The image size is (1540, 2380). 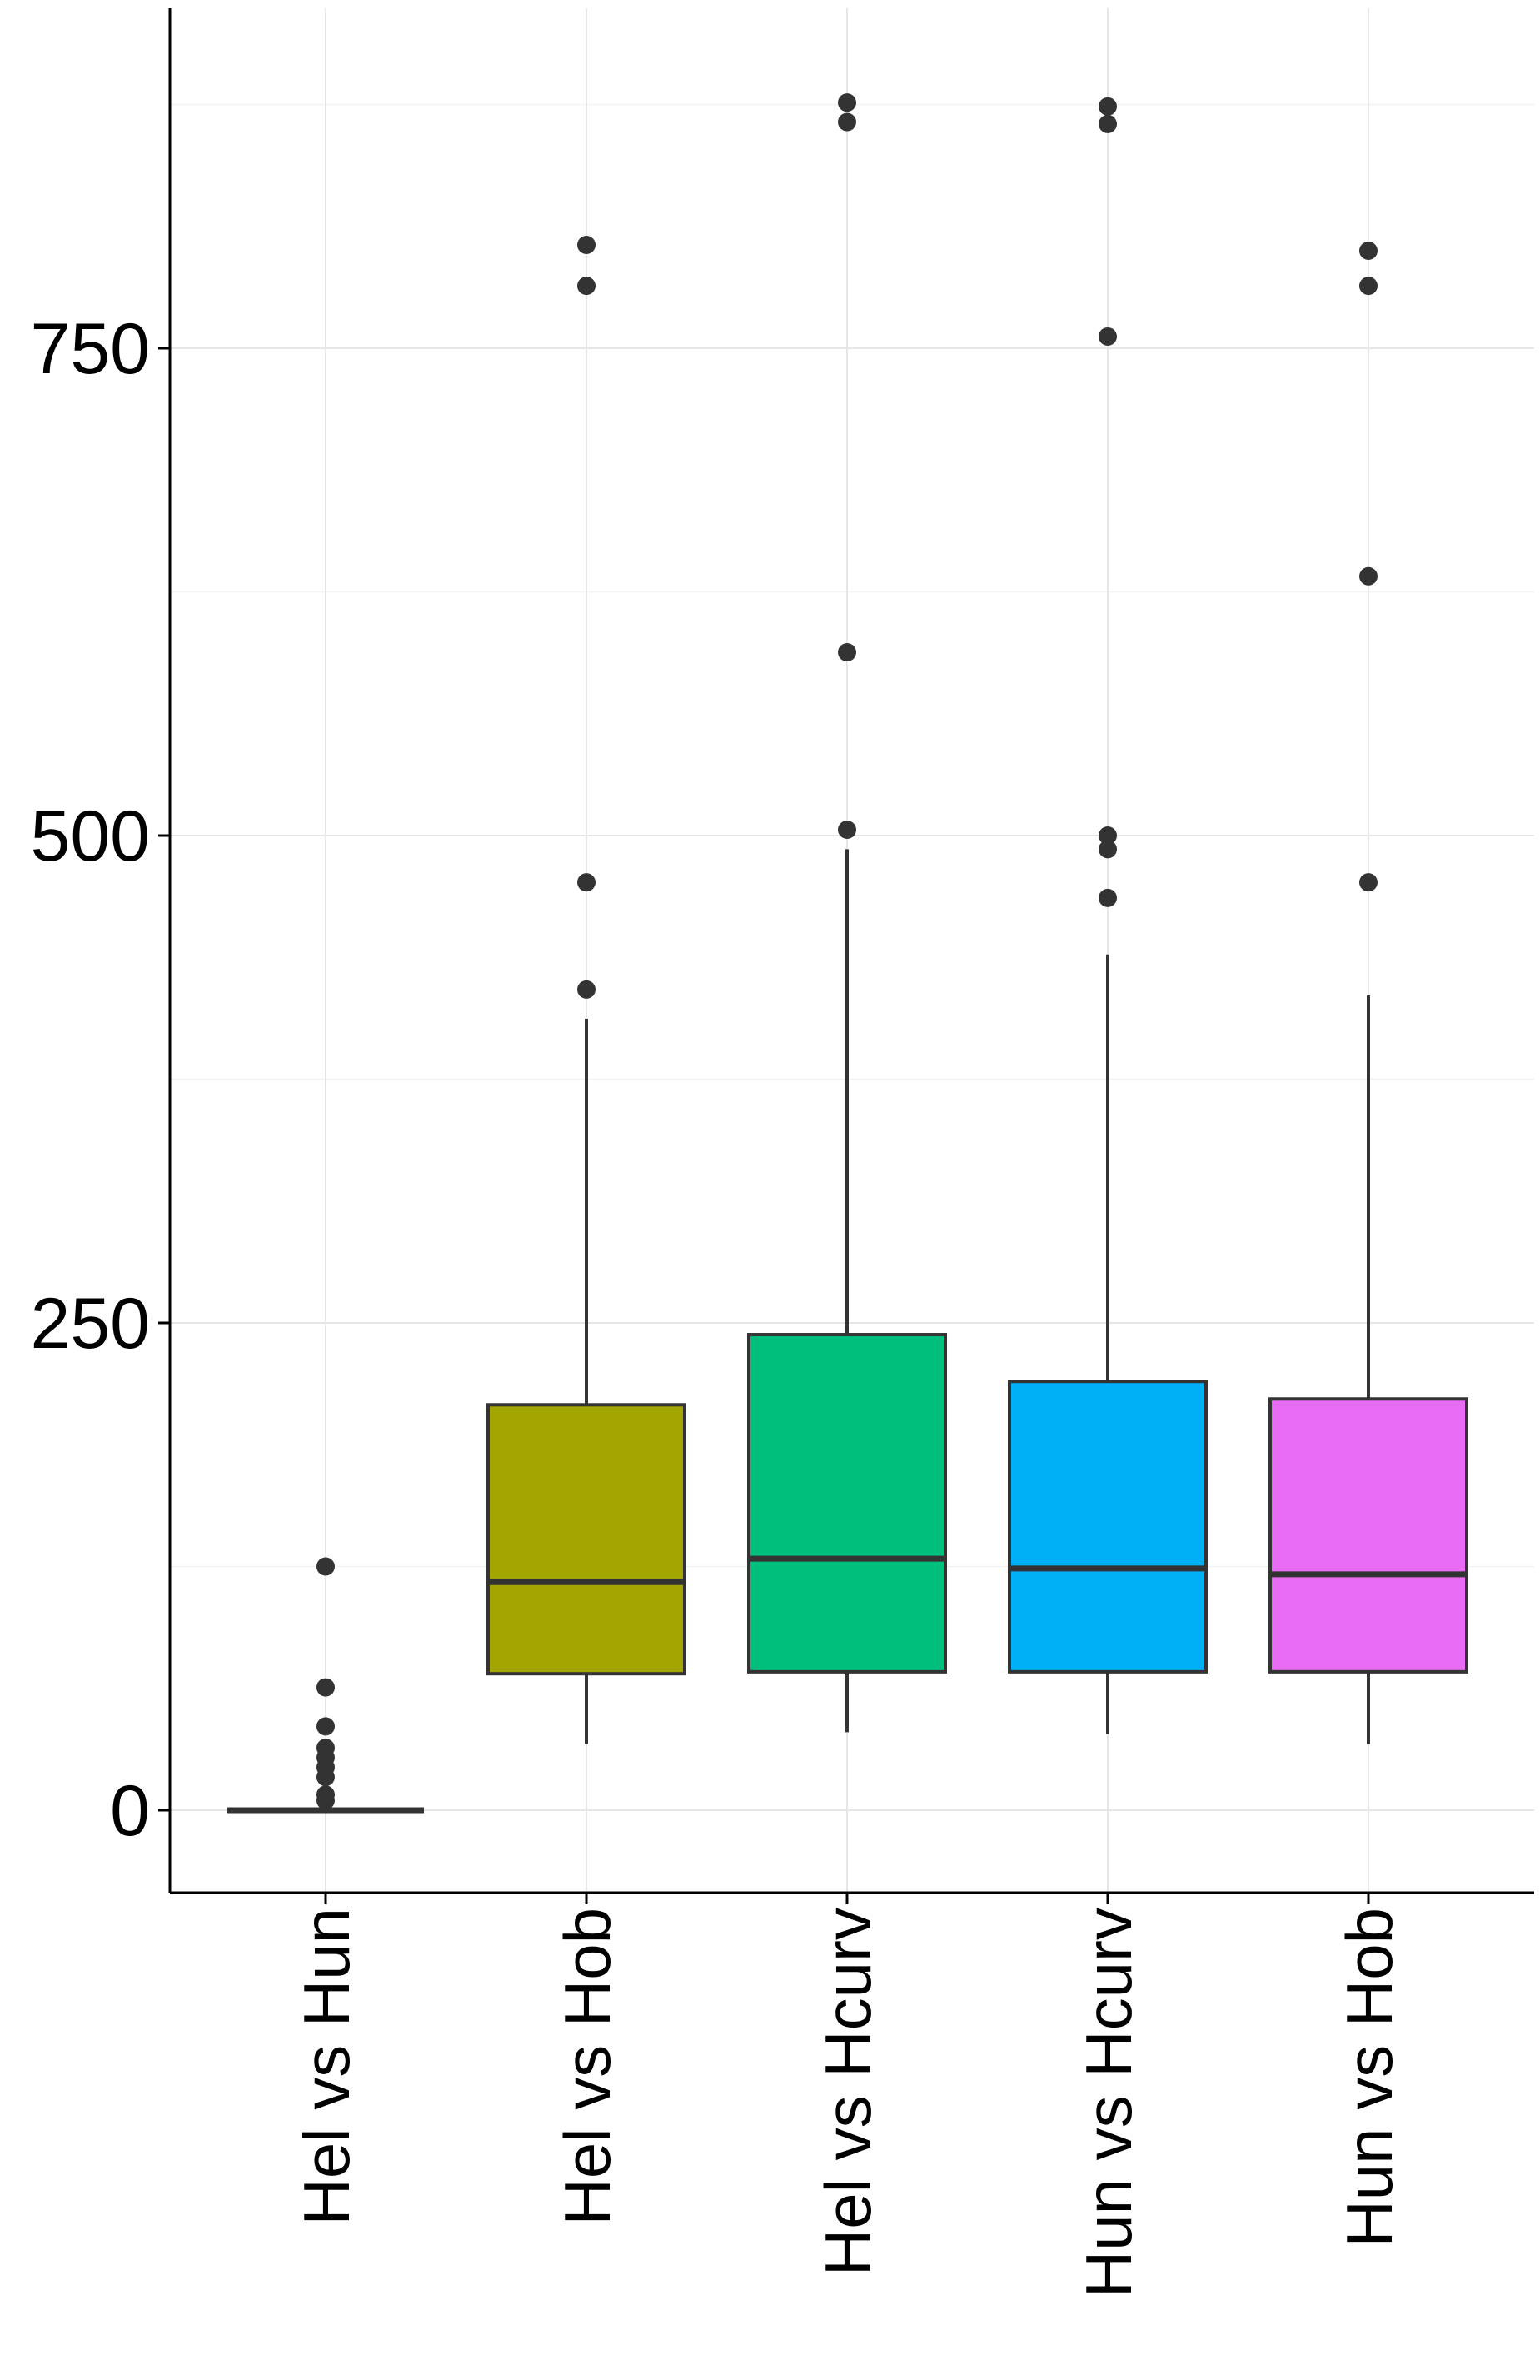 What do you see at coordinates (326, 2066) in the screenshot?
I see `x-tick-label: Hel vs Hun` at bounding box center [326, 2066].